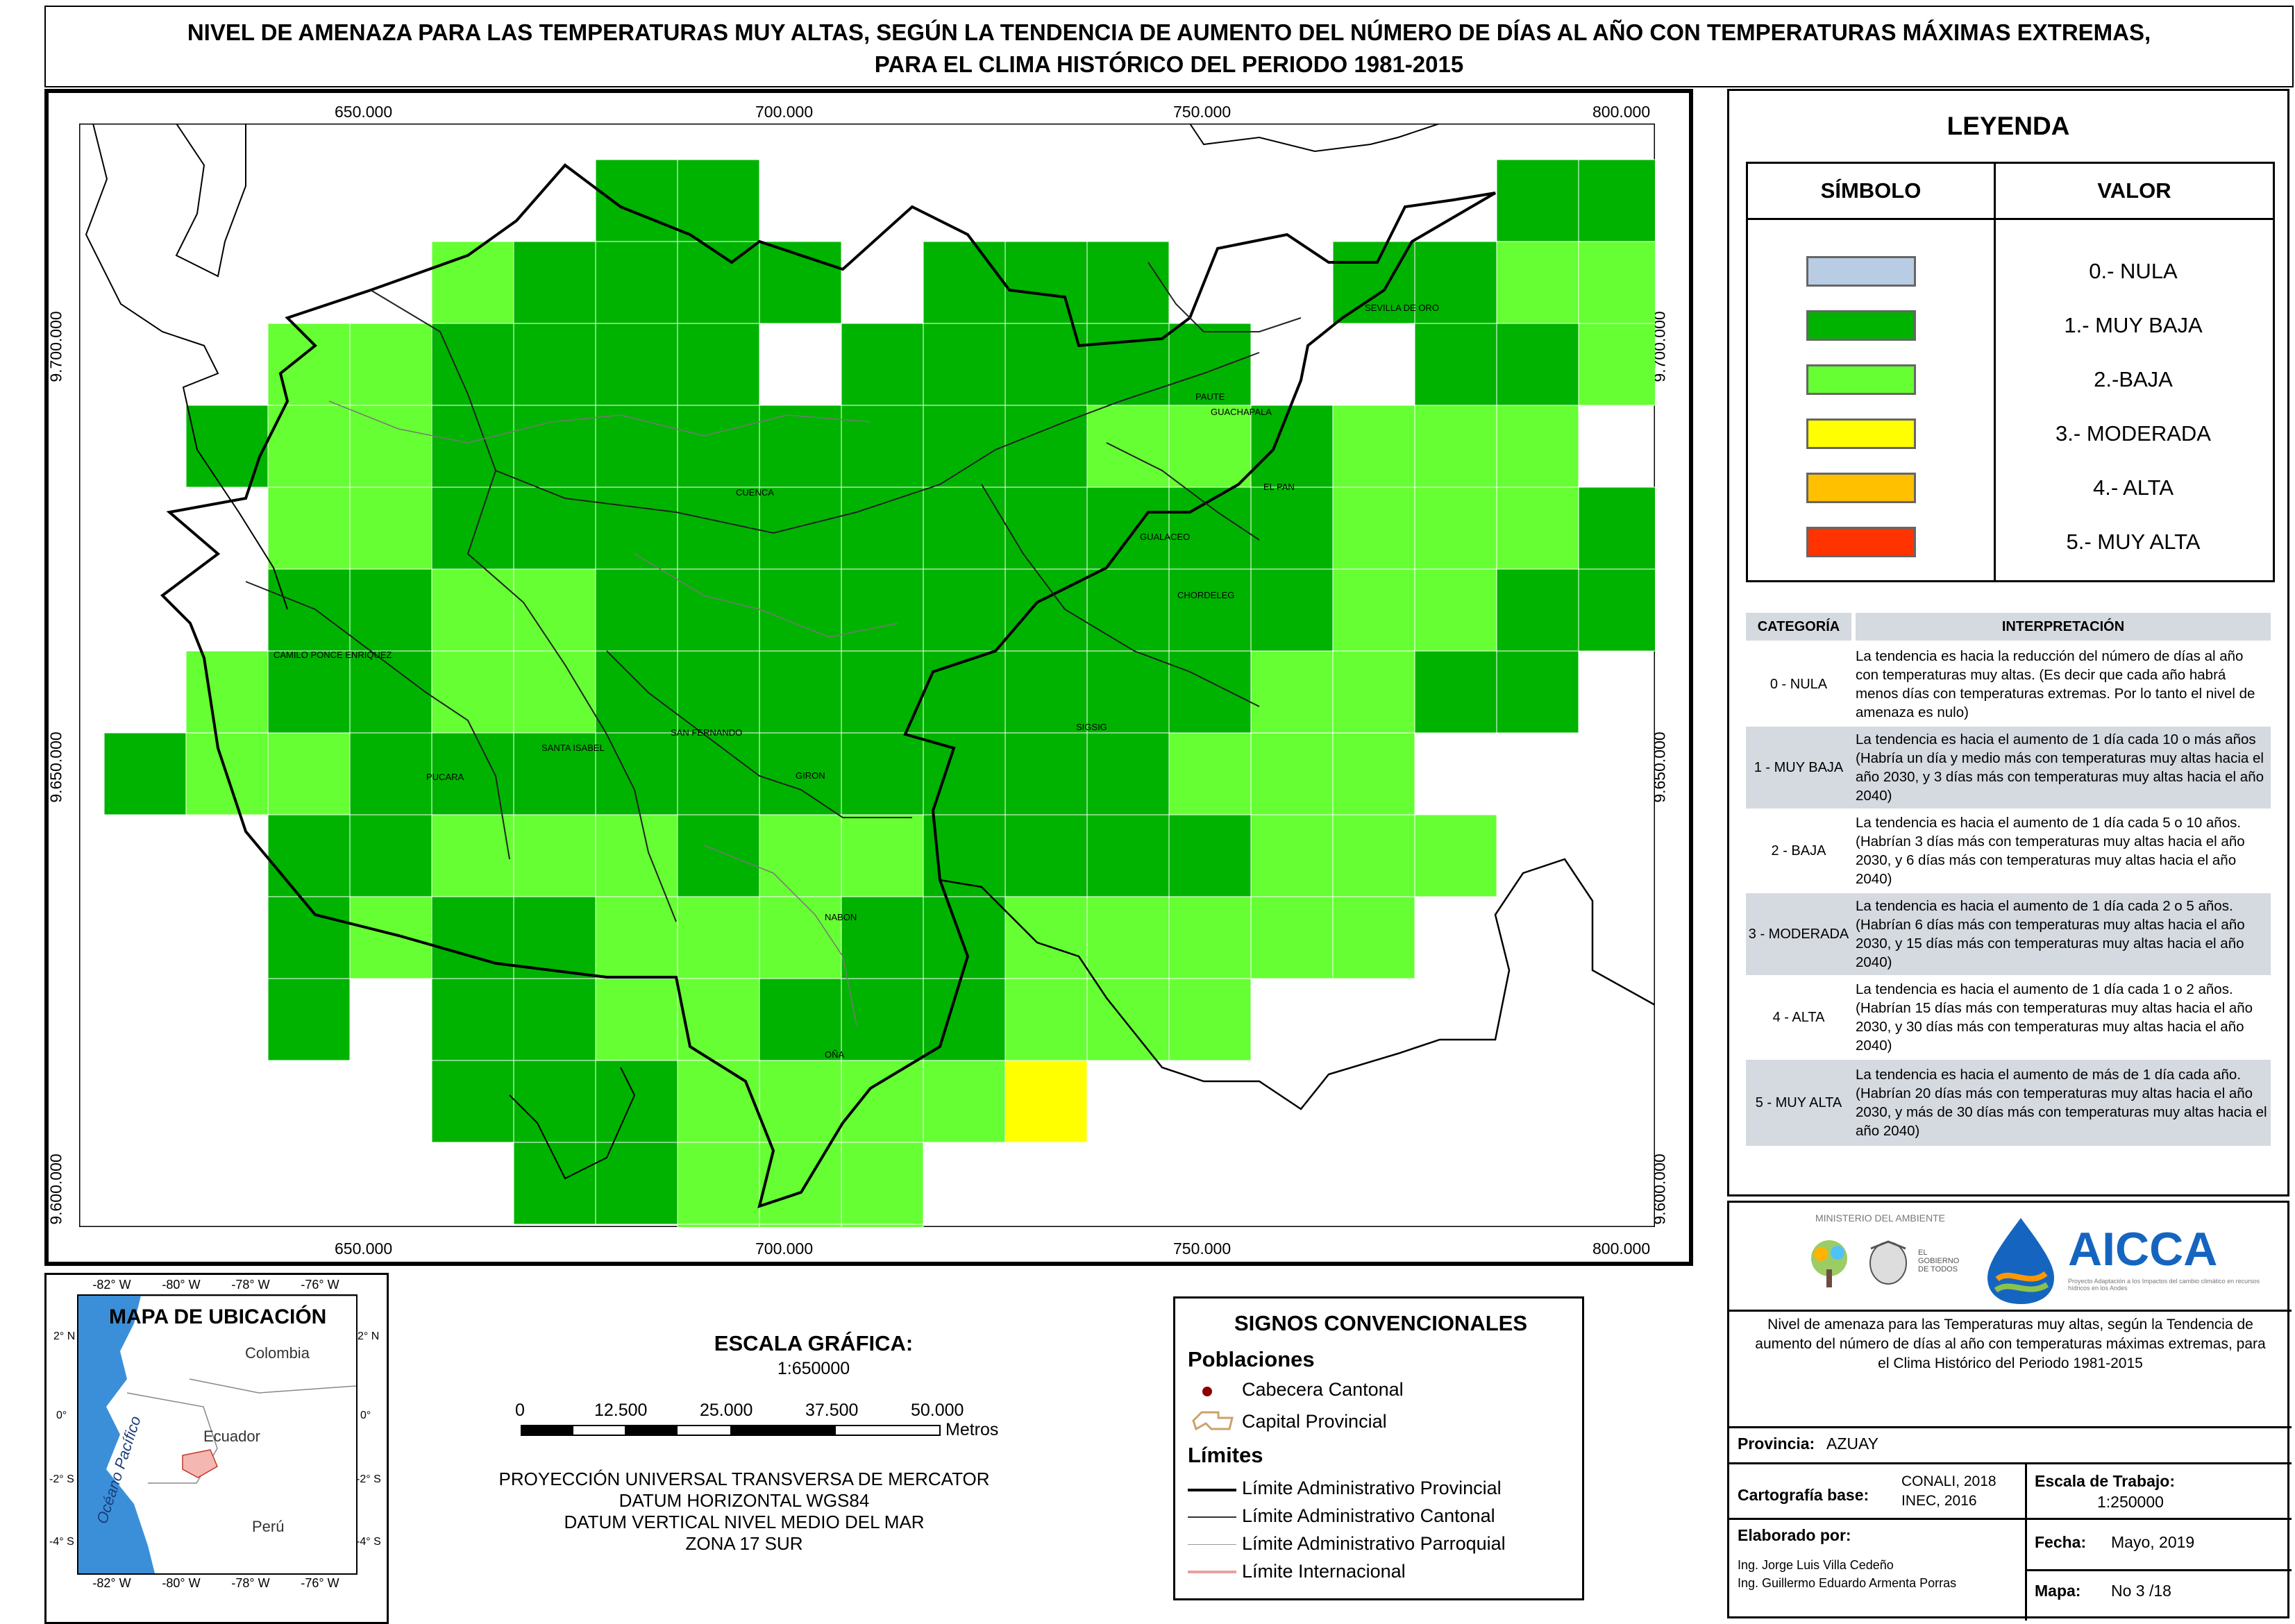  Describe the element at coordinates (1804, 1495) in the screenshot. I see `cartografia-label: Cartografía base:` at that location.